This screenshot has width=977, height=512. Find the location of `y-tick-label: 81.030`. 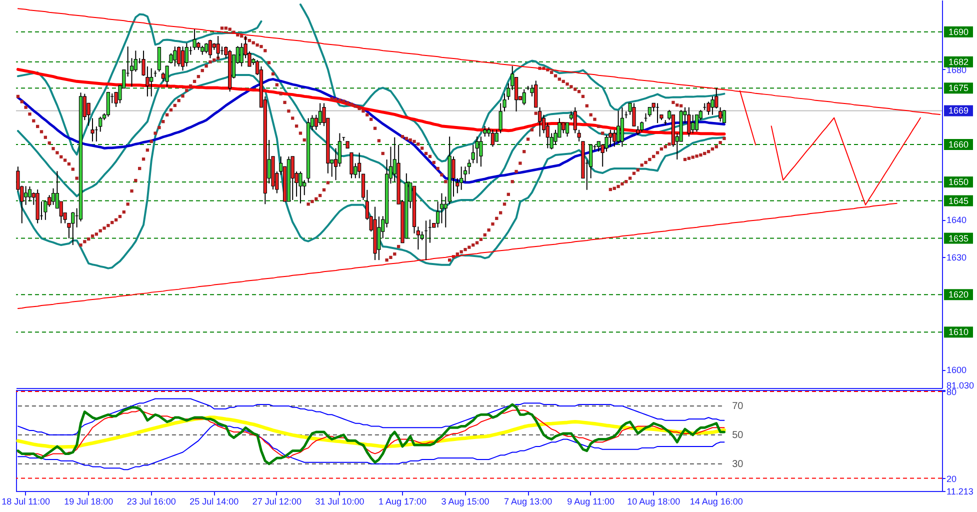

y-tick-label: 81.030 is located at coordinates (960, 385).